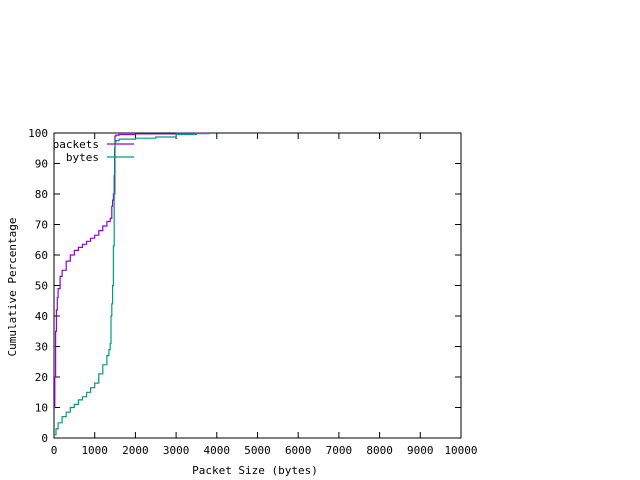  Describe the element at coordinates (41, 194) in the screenshot. I see `y-tick-label: 80` at that location.